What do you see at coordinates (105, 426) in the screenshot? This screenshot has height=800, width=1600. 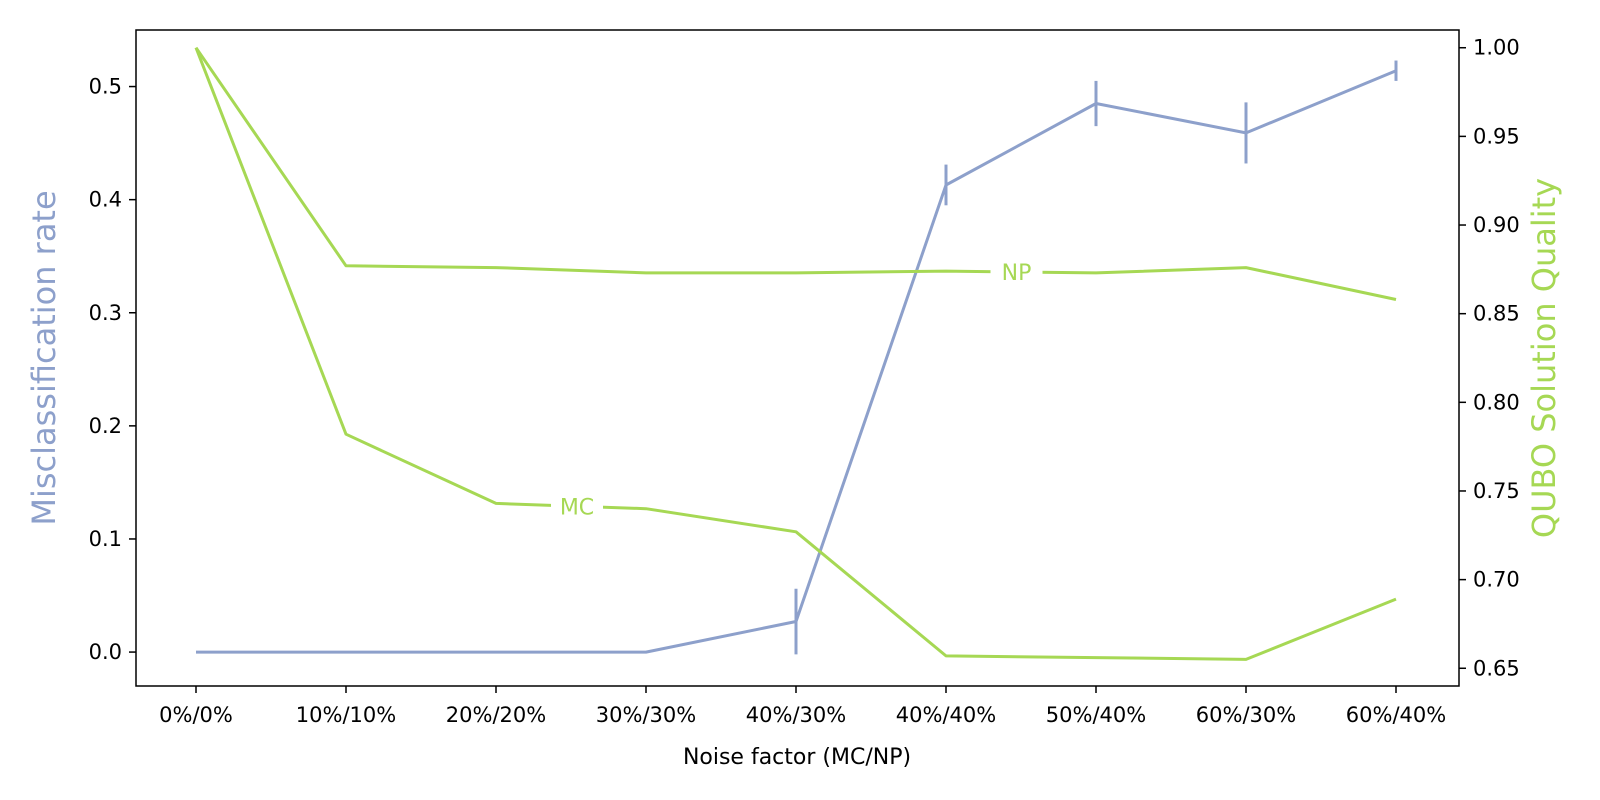 I see `y-left-tick-label: 0.2` at bounding box center [105, 426].